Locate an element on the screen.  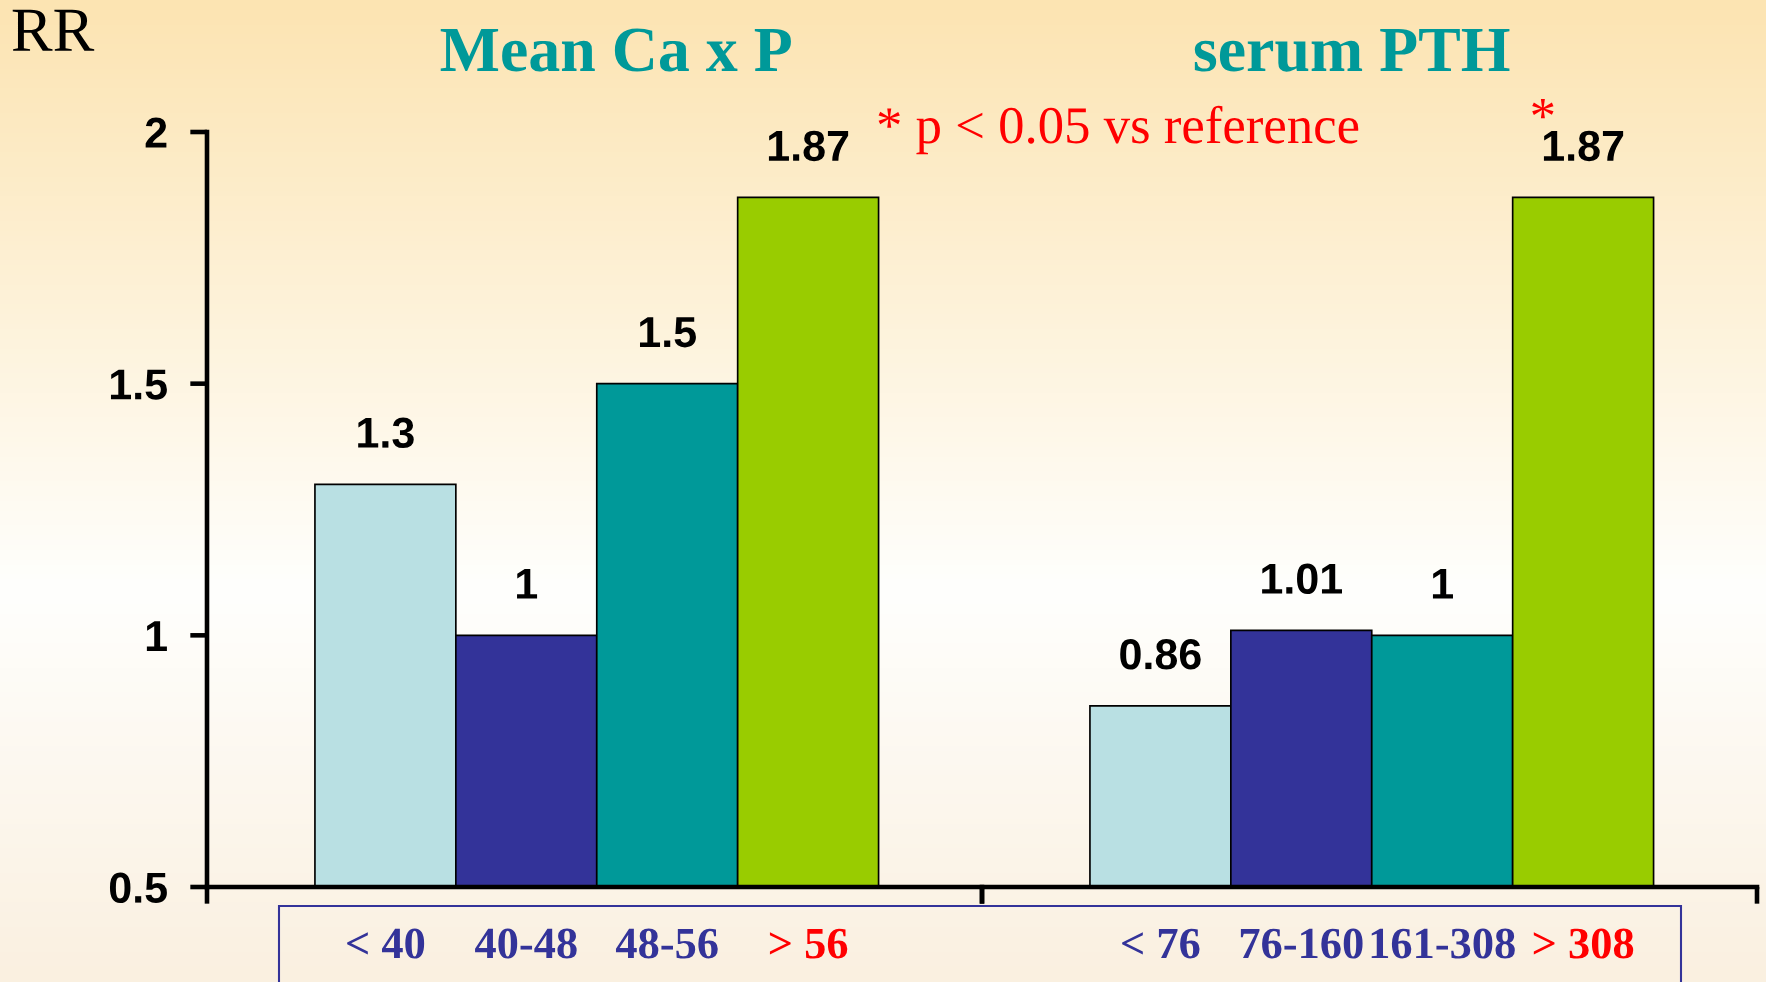
chart-title: serum PTH is located at coordinates (1352, 50).